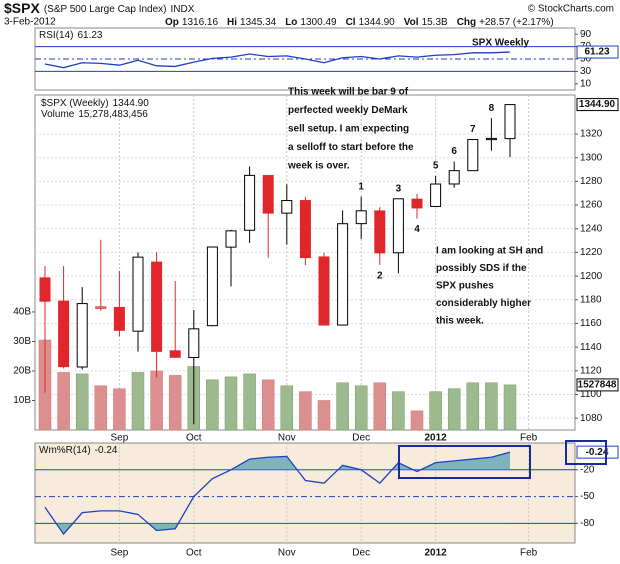 This screenshot has width=620, height=564. I want to click on series-name: Volume, so click(58, 114).